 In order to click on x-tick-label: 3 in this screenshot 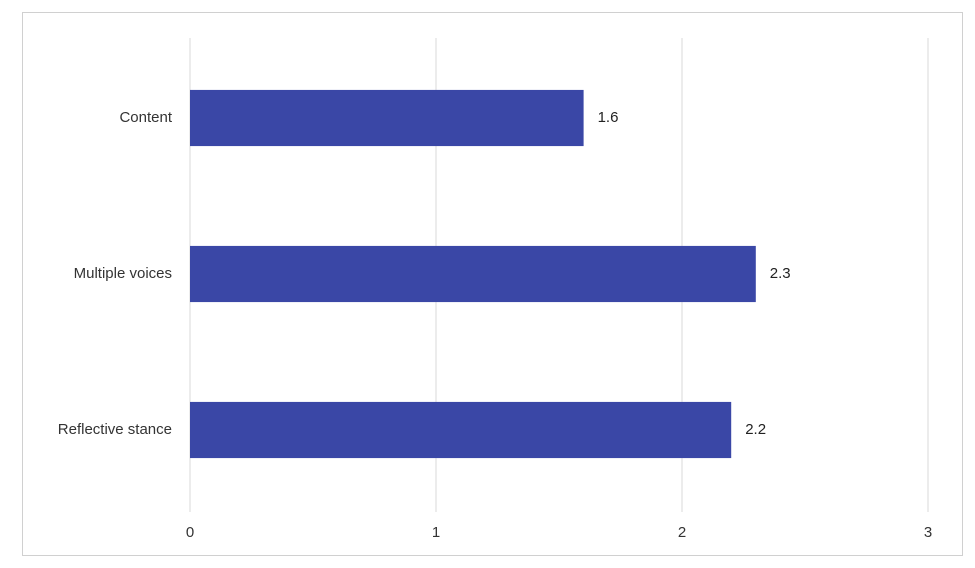, I will do `click(928, 532)`.